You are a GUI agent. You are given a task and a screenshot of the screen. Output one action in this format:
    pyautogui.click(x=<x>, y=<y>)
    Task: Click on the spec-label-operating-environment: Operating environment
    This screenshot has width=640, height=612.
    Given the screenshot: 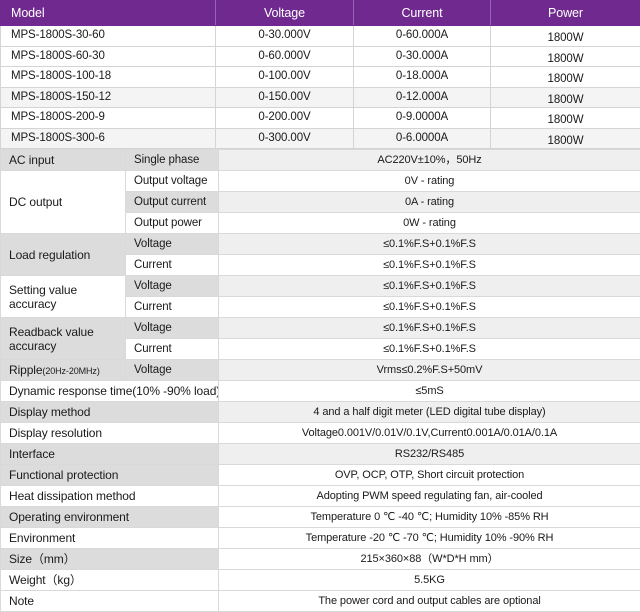 What is the action you would take?
    pyautogui.click(x=110, y=517)
    